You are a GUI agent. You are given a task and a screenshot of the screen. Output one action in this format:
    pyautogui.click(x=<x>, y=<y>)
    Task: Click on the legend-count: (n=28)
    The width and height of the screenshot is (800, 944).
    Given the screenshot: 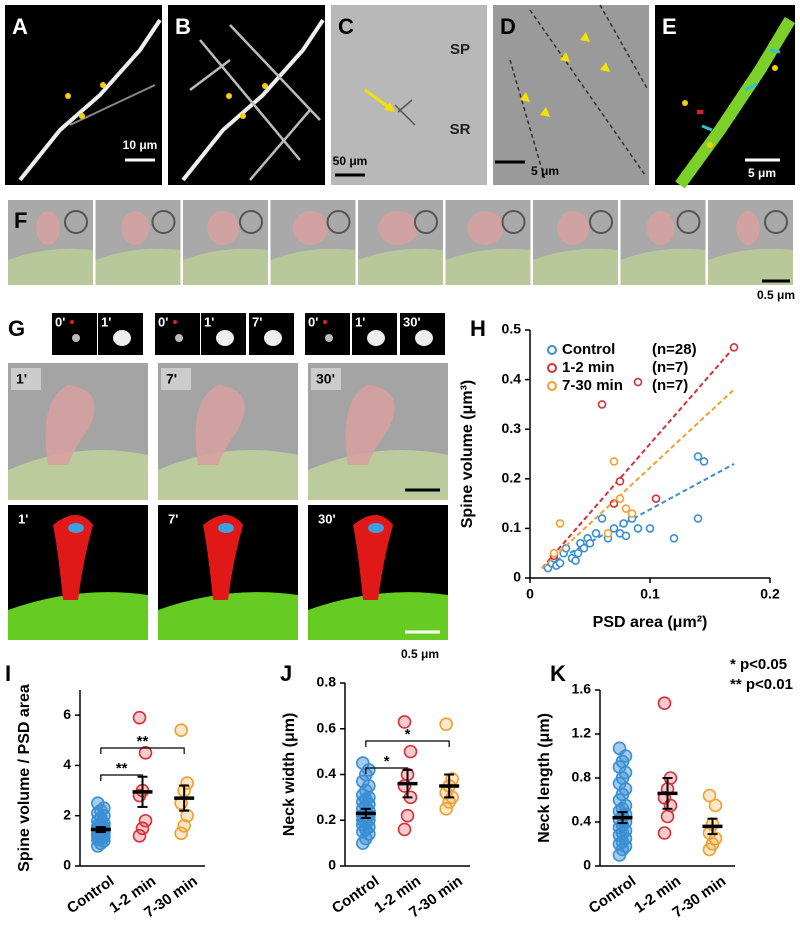 What is the action you would take?
    pyautogui.click(x=674, y=349)
    